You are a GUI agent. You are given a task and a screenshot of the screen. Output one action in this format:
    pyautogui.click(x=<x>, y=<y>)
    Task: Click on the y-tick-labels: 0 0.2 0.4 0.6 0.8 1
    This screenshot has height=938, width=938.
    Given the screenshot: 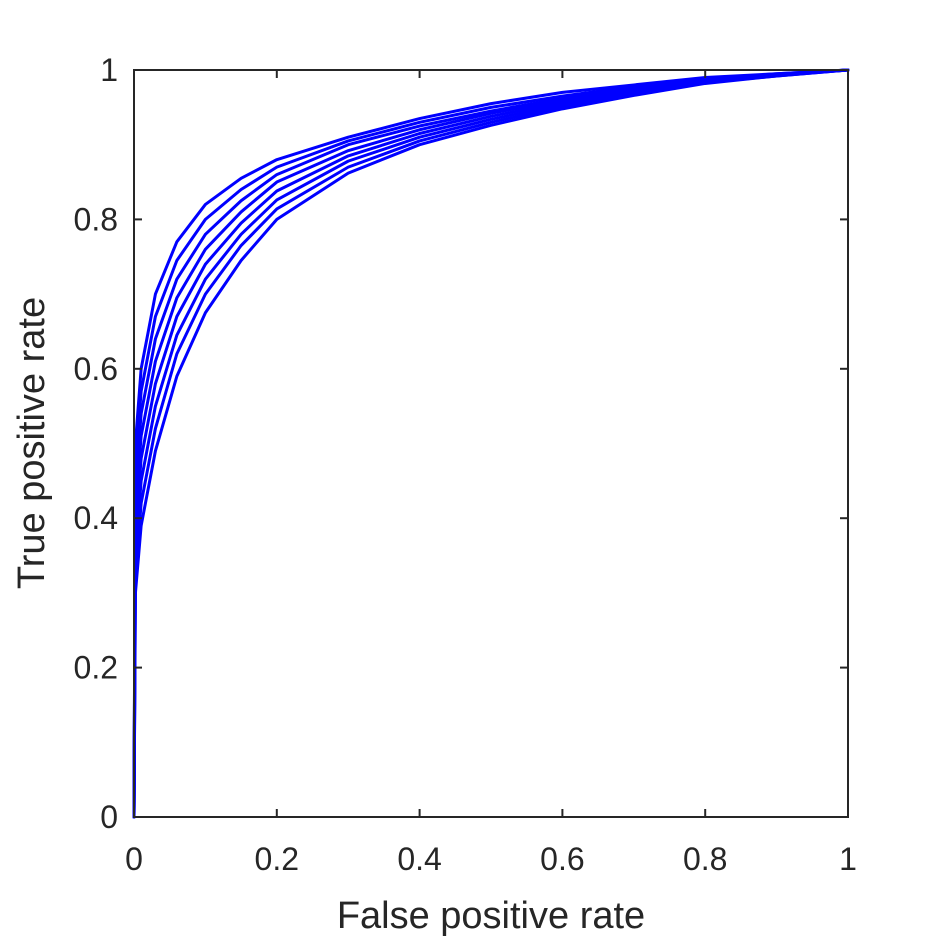 What is the action you would take?
    pyautogui.click(x=96, y=443)
    